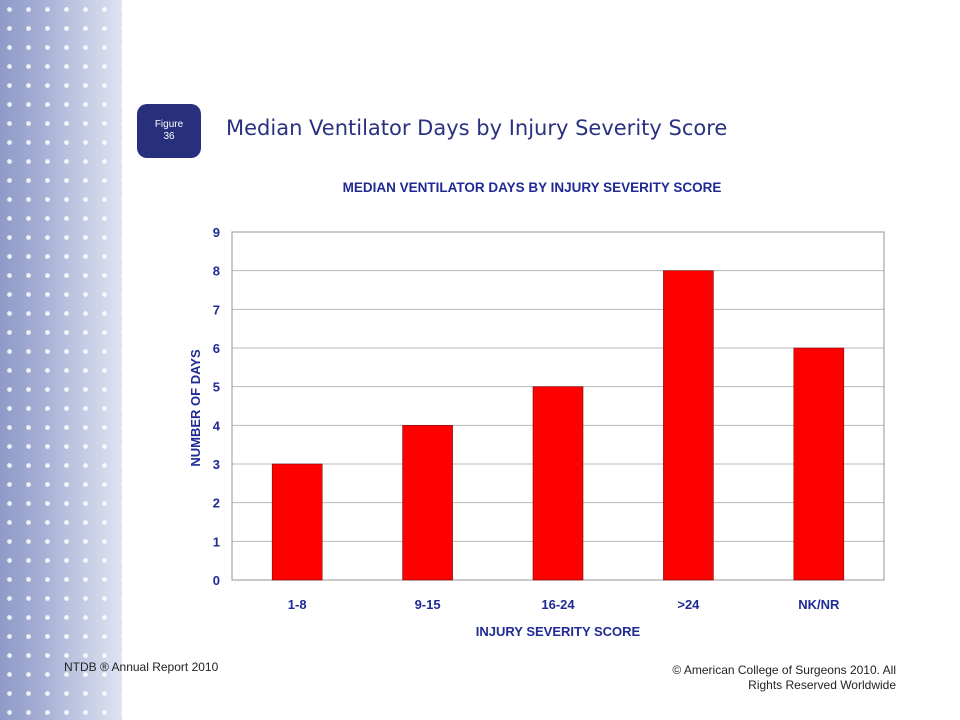  I want to click on y-tick-label: 9, so click(216, 232).